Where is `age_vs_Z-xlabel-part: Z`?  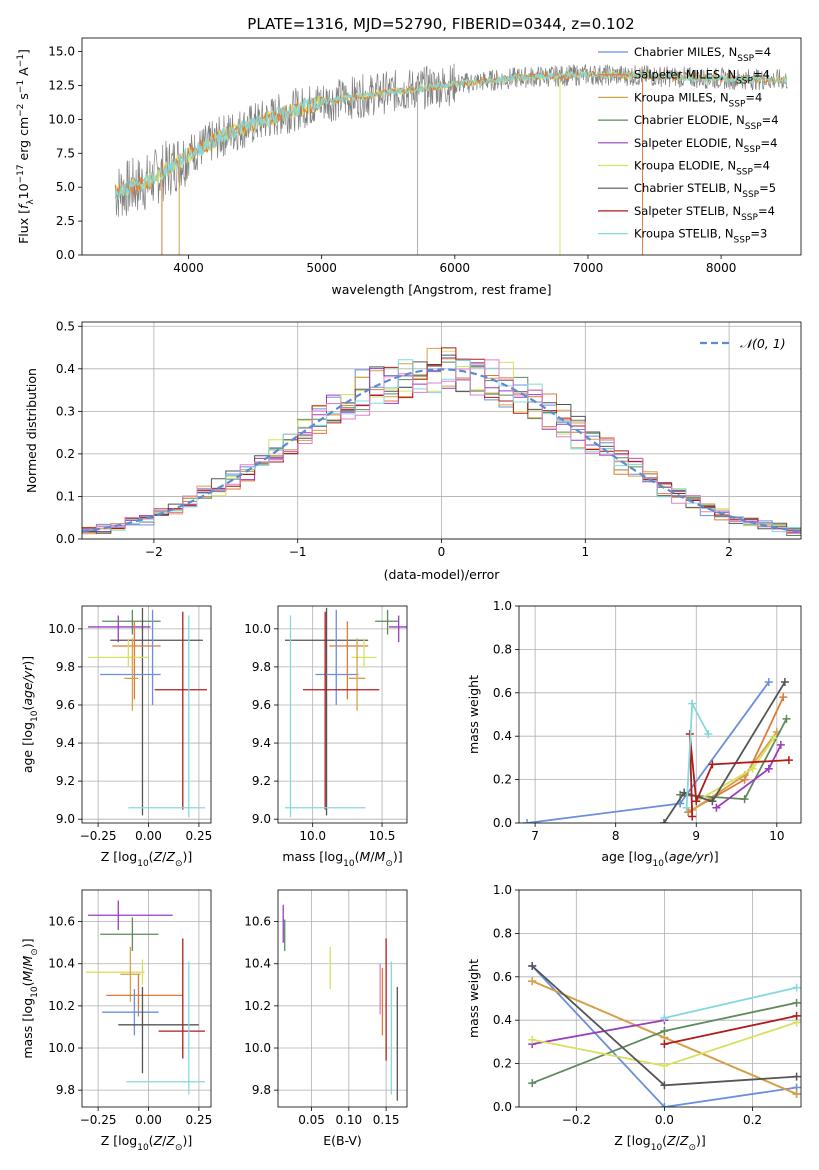
age_vs_Z-xlabel-part: Z is located at coordinates (158, 856).